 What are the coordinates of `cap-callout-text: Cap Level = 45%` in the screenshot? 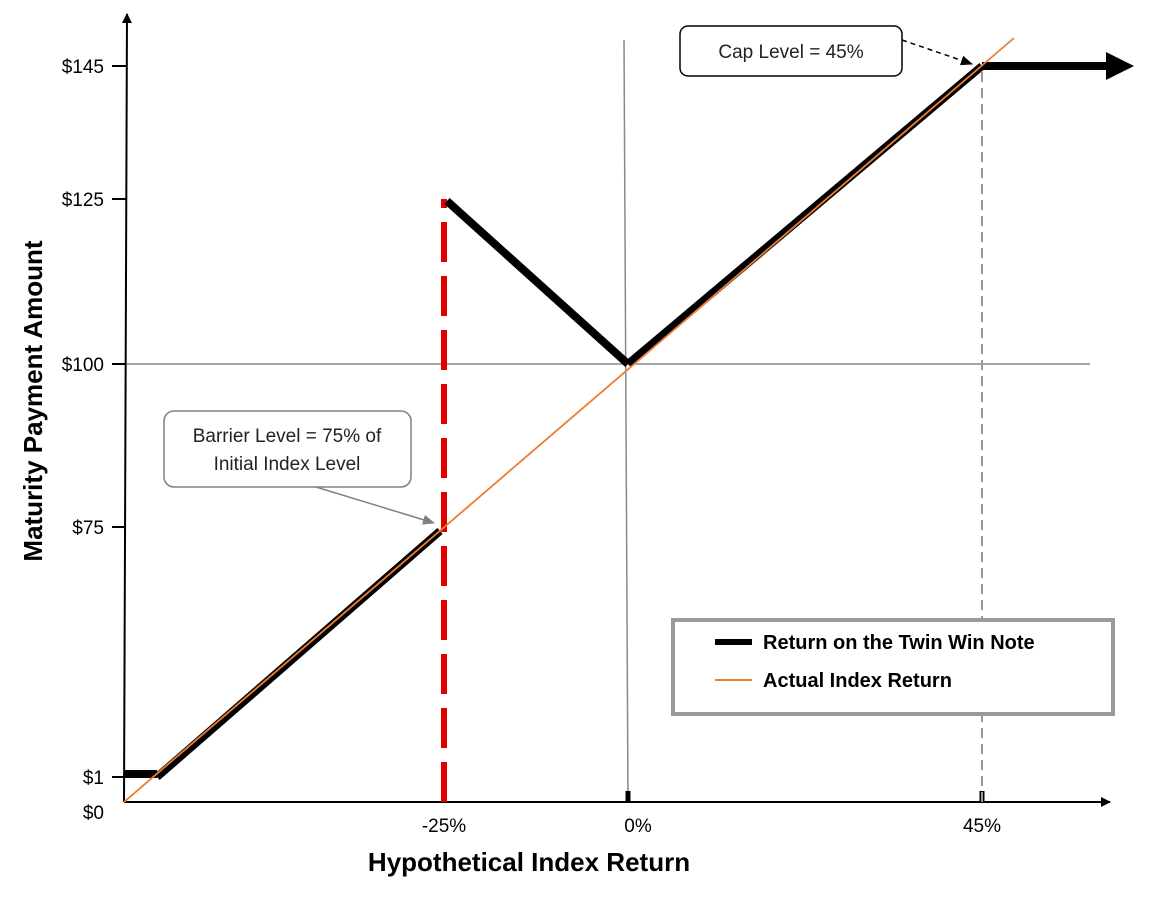 It's located at (790, 52).